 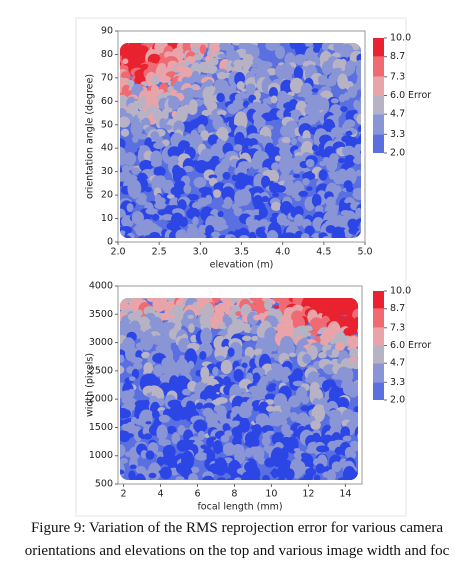 I want to click on x-tick-label: 10, so click(x=271, y=494).